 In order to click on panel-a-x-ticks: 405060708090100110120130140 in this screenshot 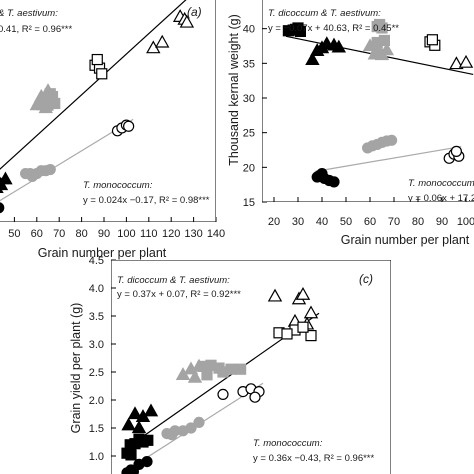, I will do `click(116, 228)`.